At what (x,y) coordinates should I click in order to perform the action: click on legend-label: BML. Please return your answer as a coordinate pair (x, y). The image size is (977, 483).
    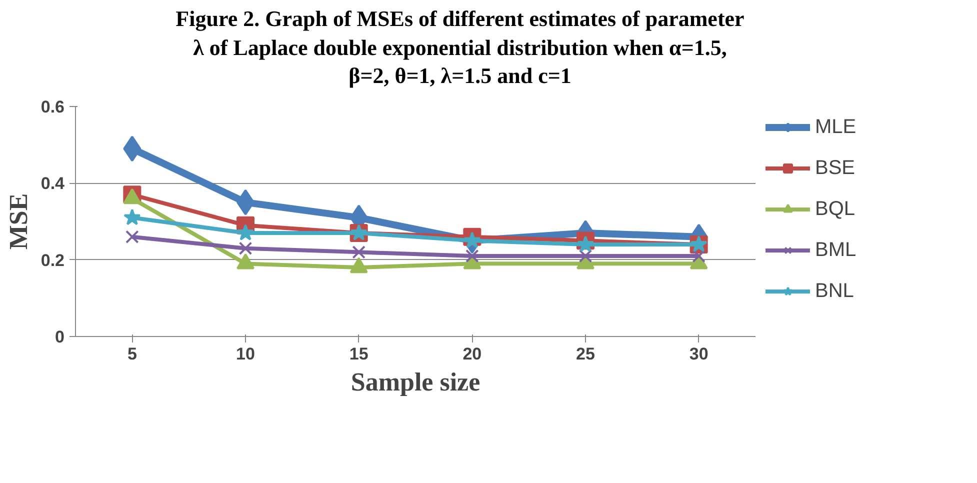
    Looking at the image, I should click on (835, 250).